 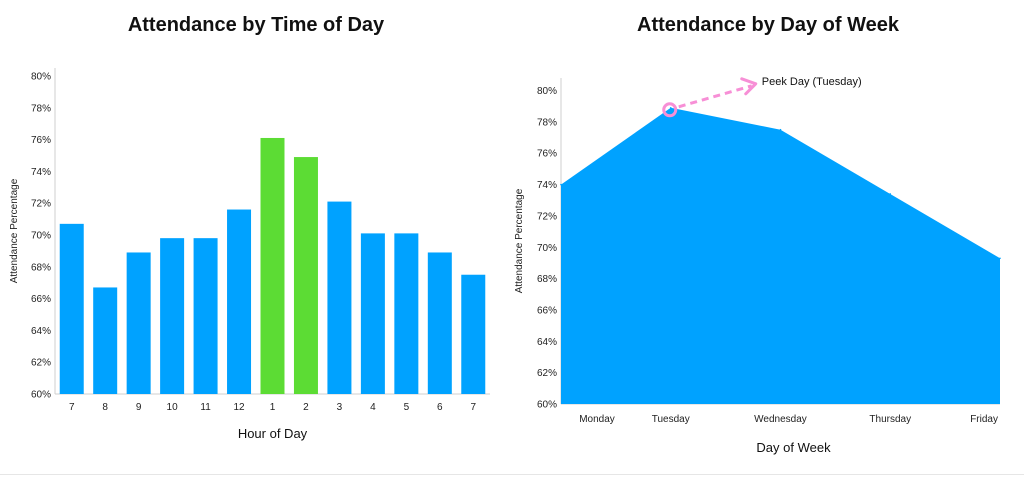 I want to click on x-tick-label: 12, so click(x=239, y=407).